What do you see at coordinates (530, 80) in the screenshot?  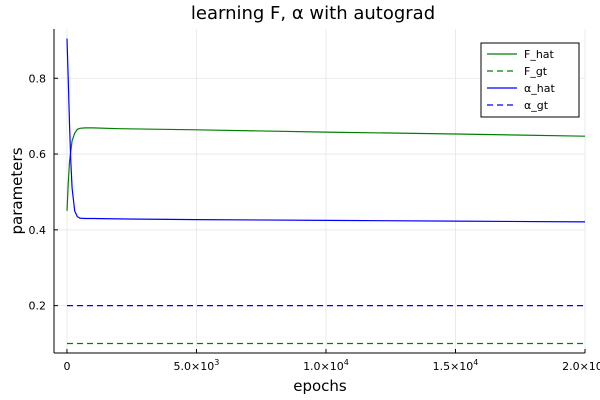 I see `legend: F_hat F_gt α_hat α_gt` at bounding box center [530, 80].